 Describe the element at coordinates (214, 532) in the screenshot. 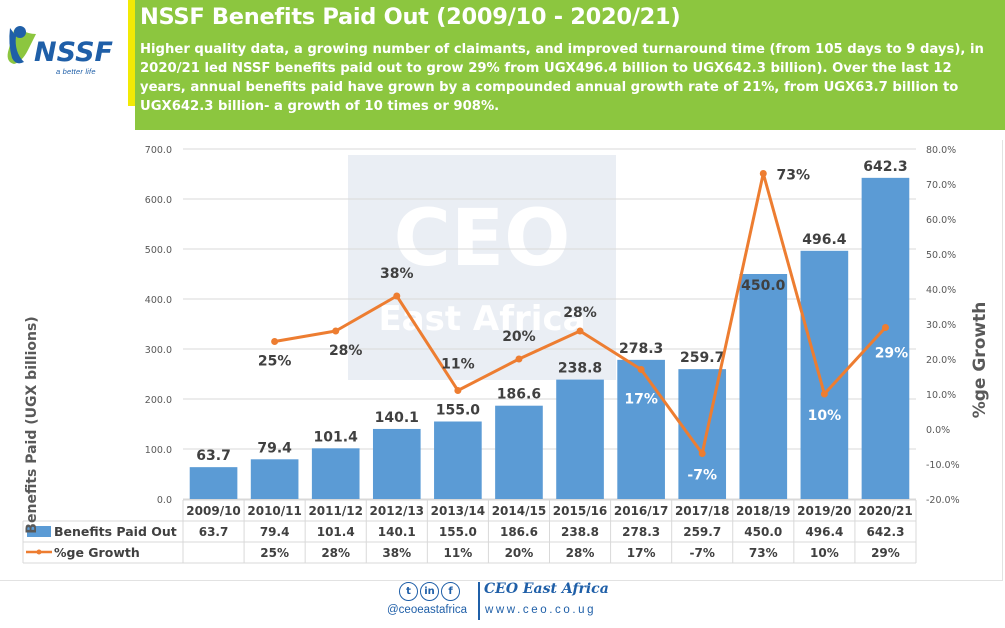

I see `table-cell-benefits: 63.7` at that location.